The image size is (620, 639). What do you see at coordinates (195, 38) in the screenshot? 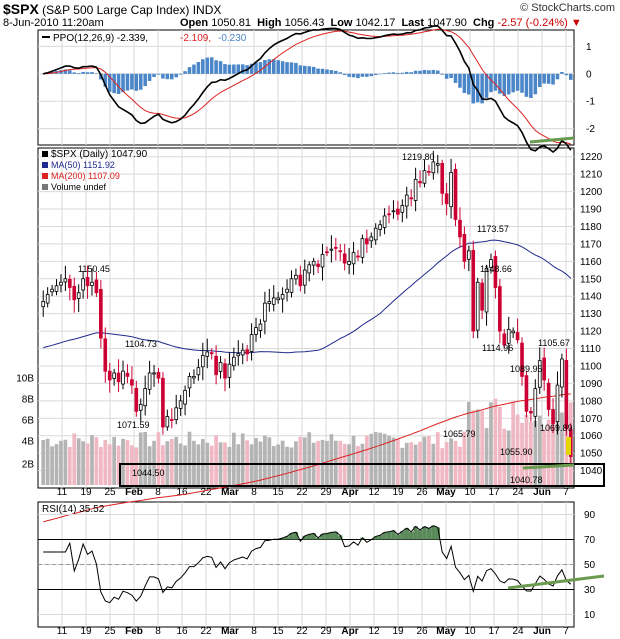
I see `ppo-signal-legend: -2.109,` at bounding box center [195, 38].